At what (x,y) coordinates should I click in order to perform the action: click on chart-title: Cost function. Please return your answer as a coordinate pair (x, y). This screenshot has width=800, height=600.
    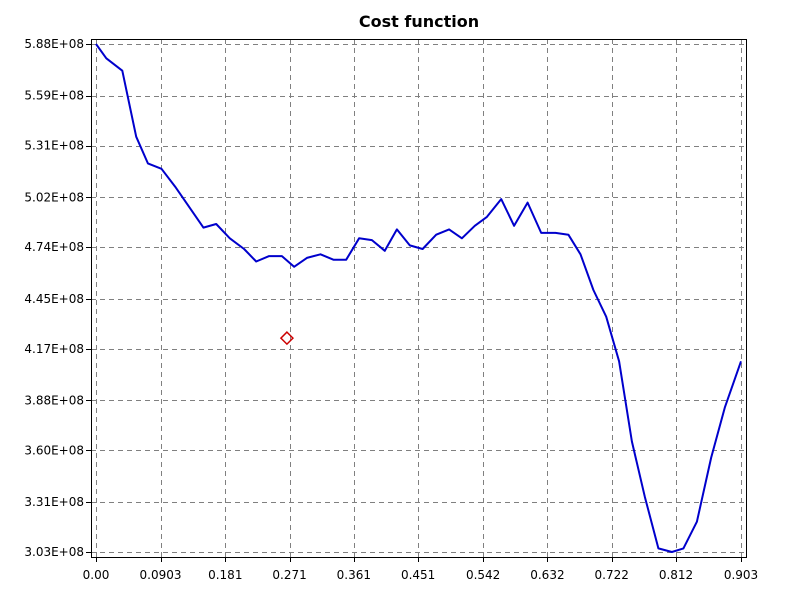
    Looking at the image, I should click on (419, 21).